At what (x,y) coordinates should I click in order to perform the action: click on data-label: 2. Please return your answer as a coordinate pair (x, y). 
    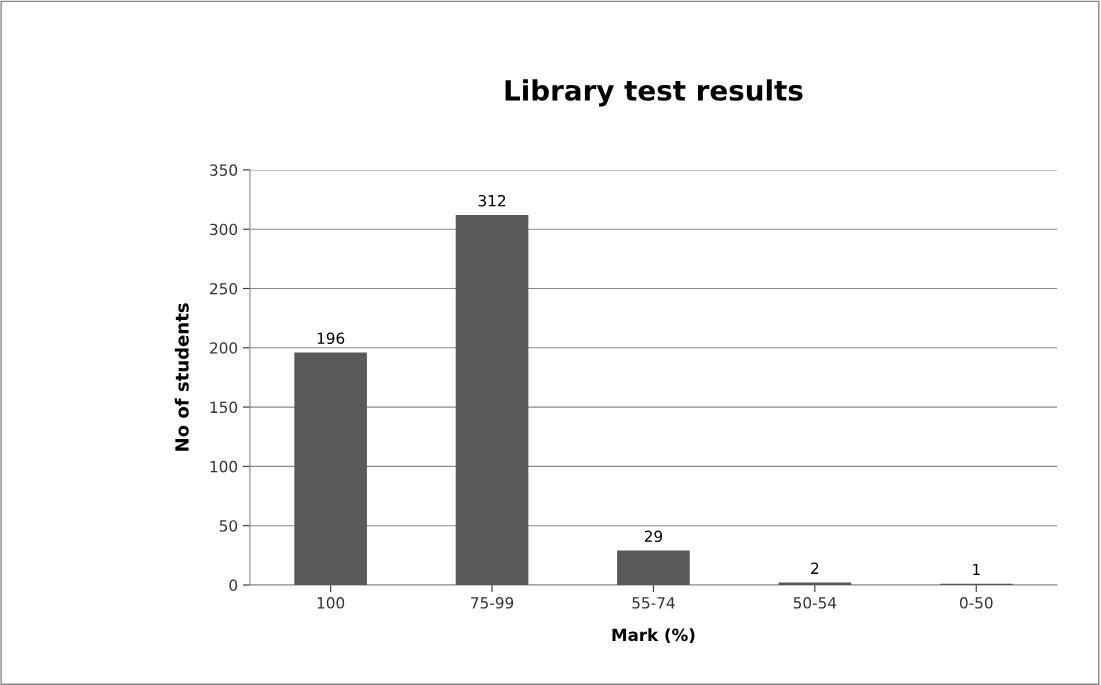
    Looking at the image, I should click on (815, 568).